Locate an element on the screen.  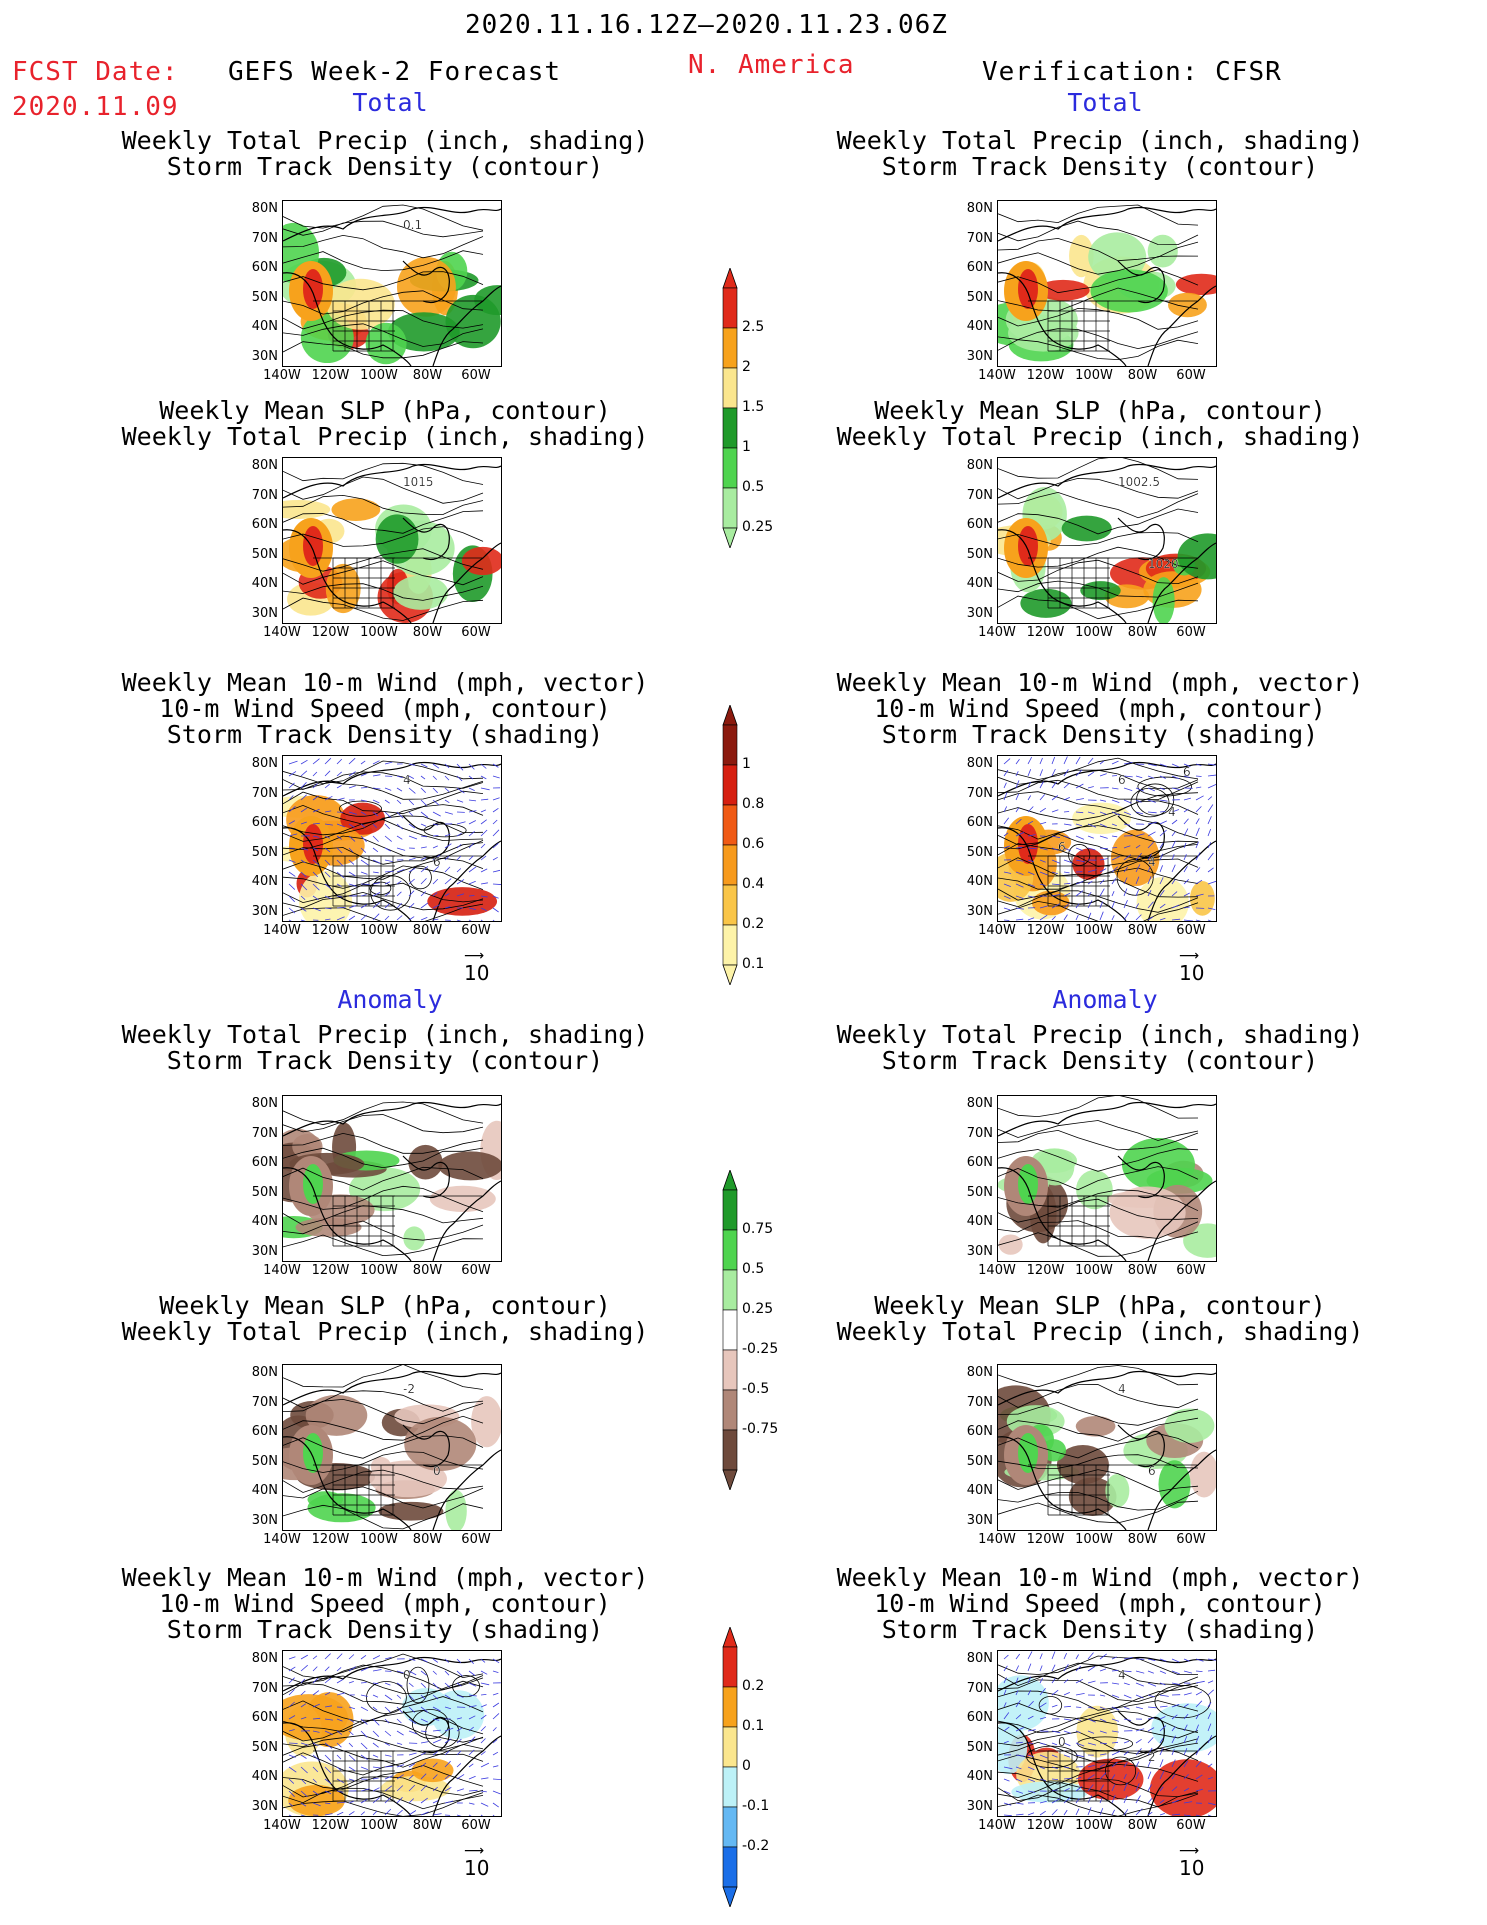
verification-map-ps is located at coordinates (1107, 1178).